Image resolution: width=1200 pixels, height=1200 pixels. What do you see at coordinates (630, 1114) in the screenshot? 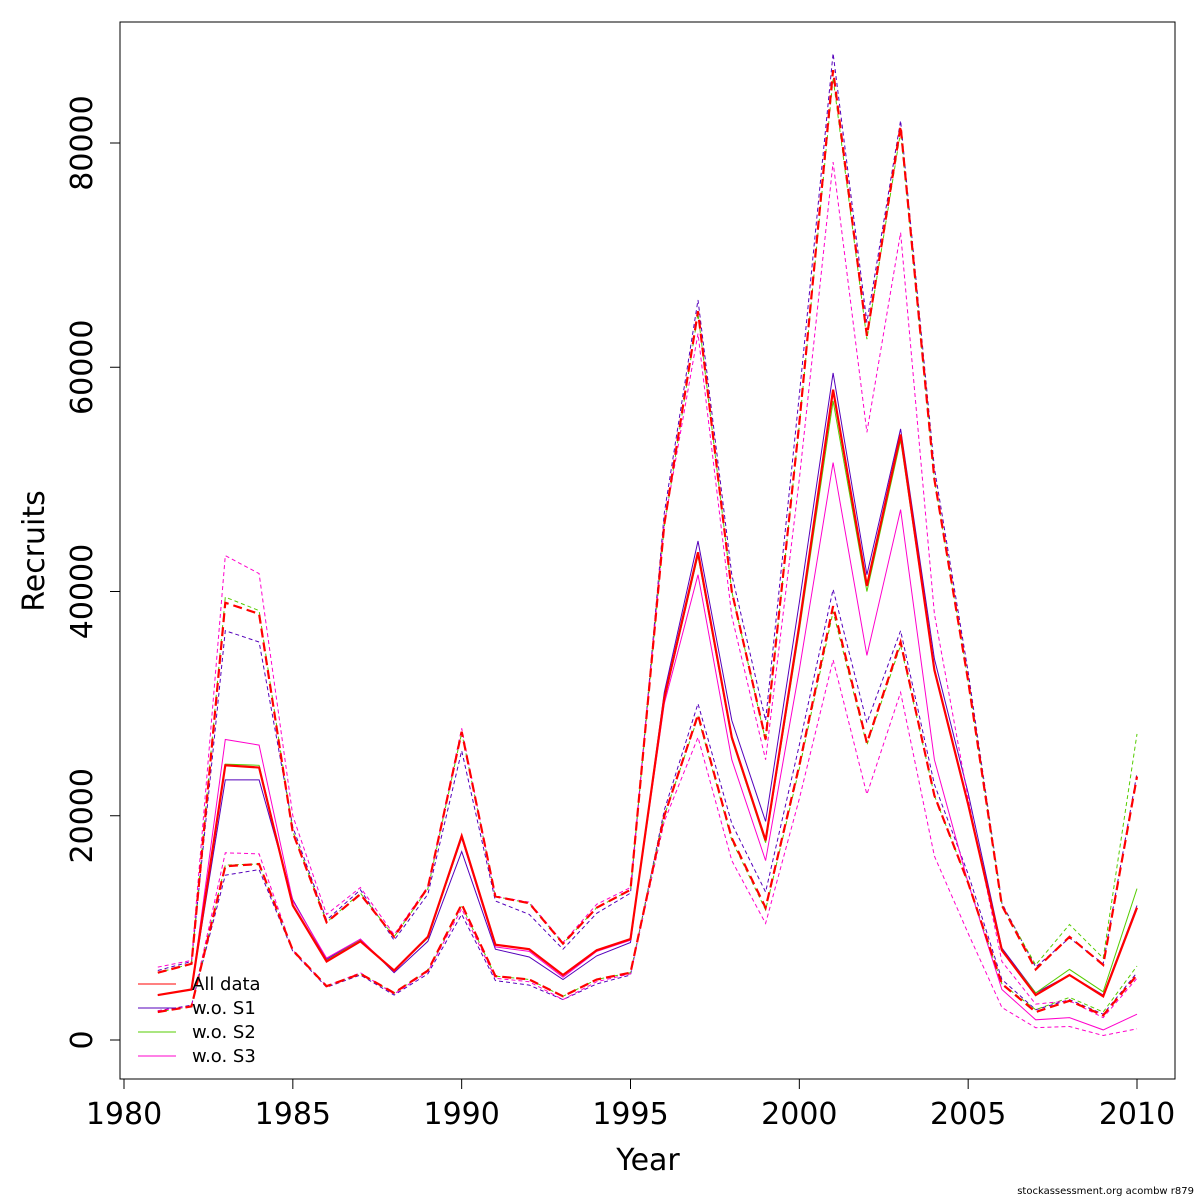
I see `x-tick-label: 1995` at bounding box center [630, 1114].